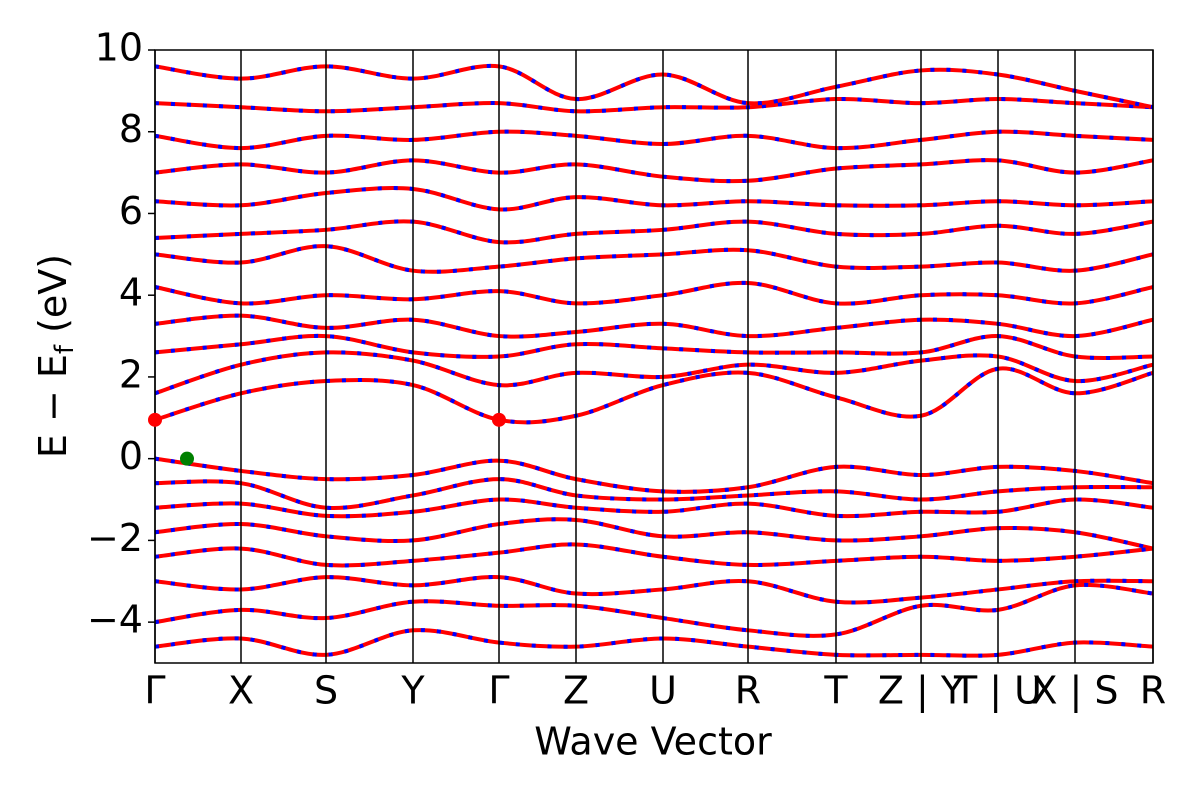 The height and width of the screenshot is (800, 1200). What do you see at coordinates (1074, 691) in the screenshot?
I see `x-tick-label: X | S` at bounding box center [1074, 691].